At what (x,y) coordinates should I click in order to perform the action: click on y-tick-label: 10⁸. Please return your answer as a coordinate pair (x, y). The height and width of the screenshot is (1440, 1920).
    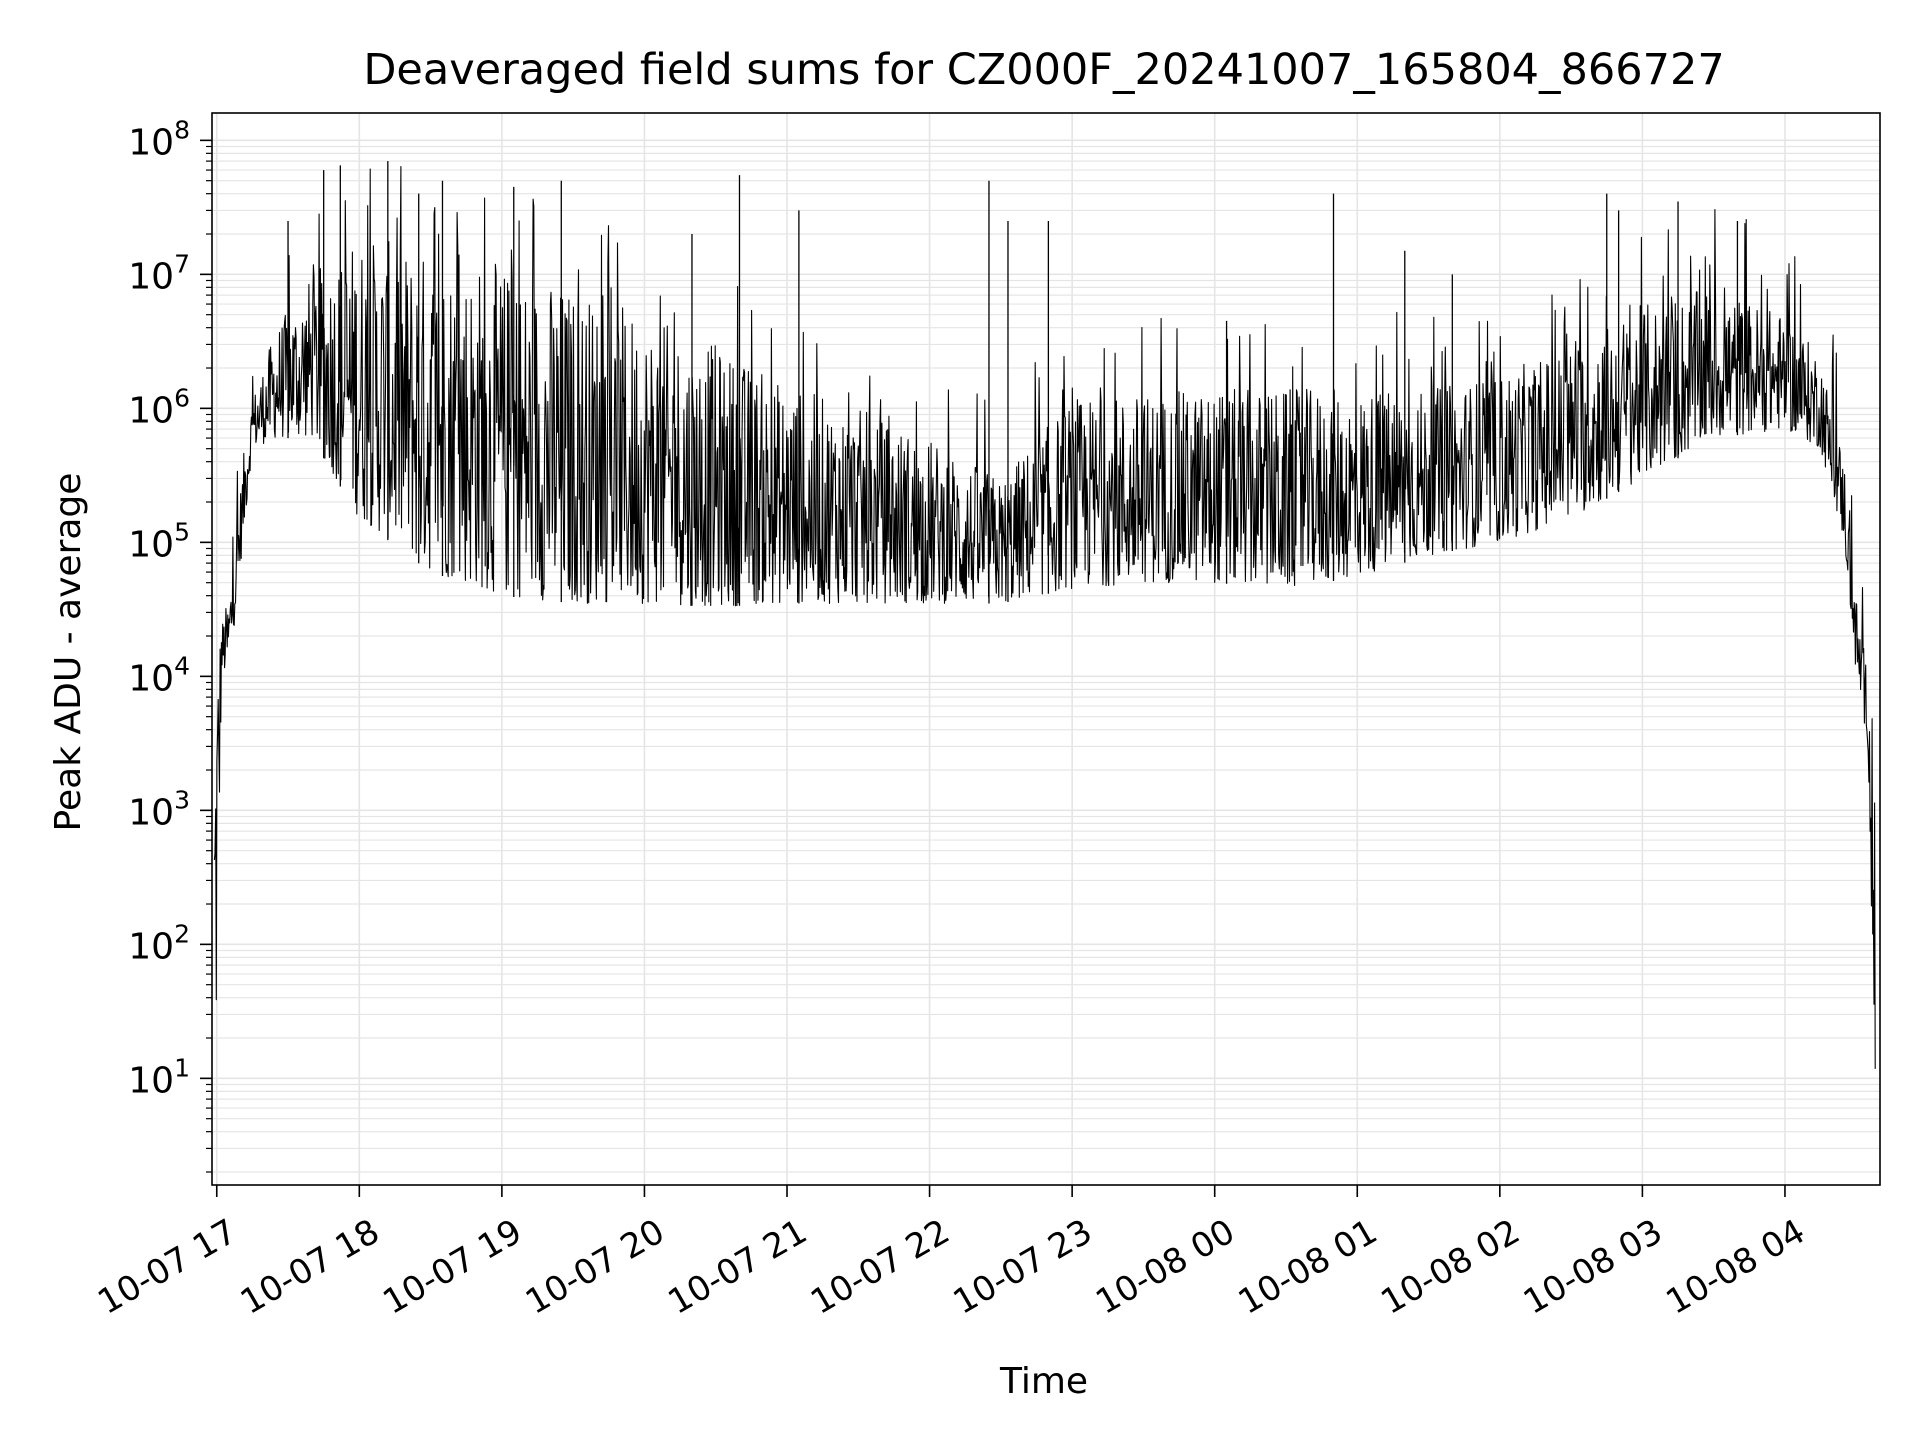
    Looking at the image, I should click on (159, 139).